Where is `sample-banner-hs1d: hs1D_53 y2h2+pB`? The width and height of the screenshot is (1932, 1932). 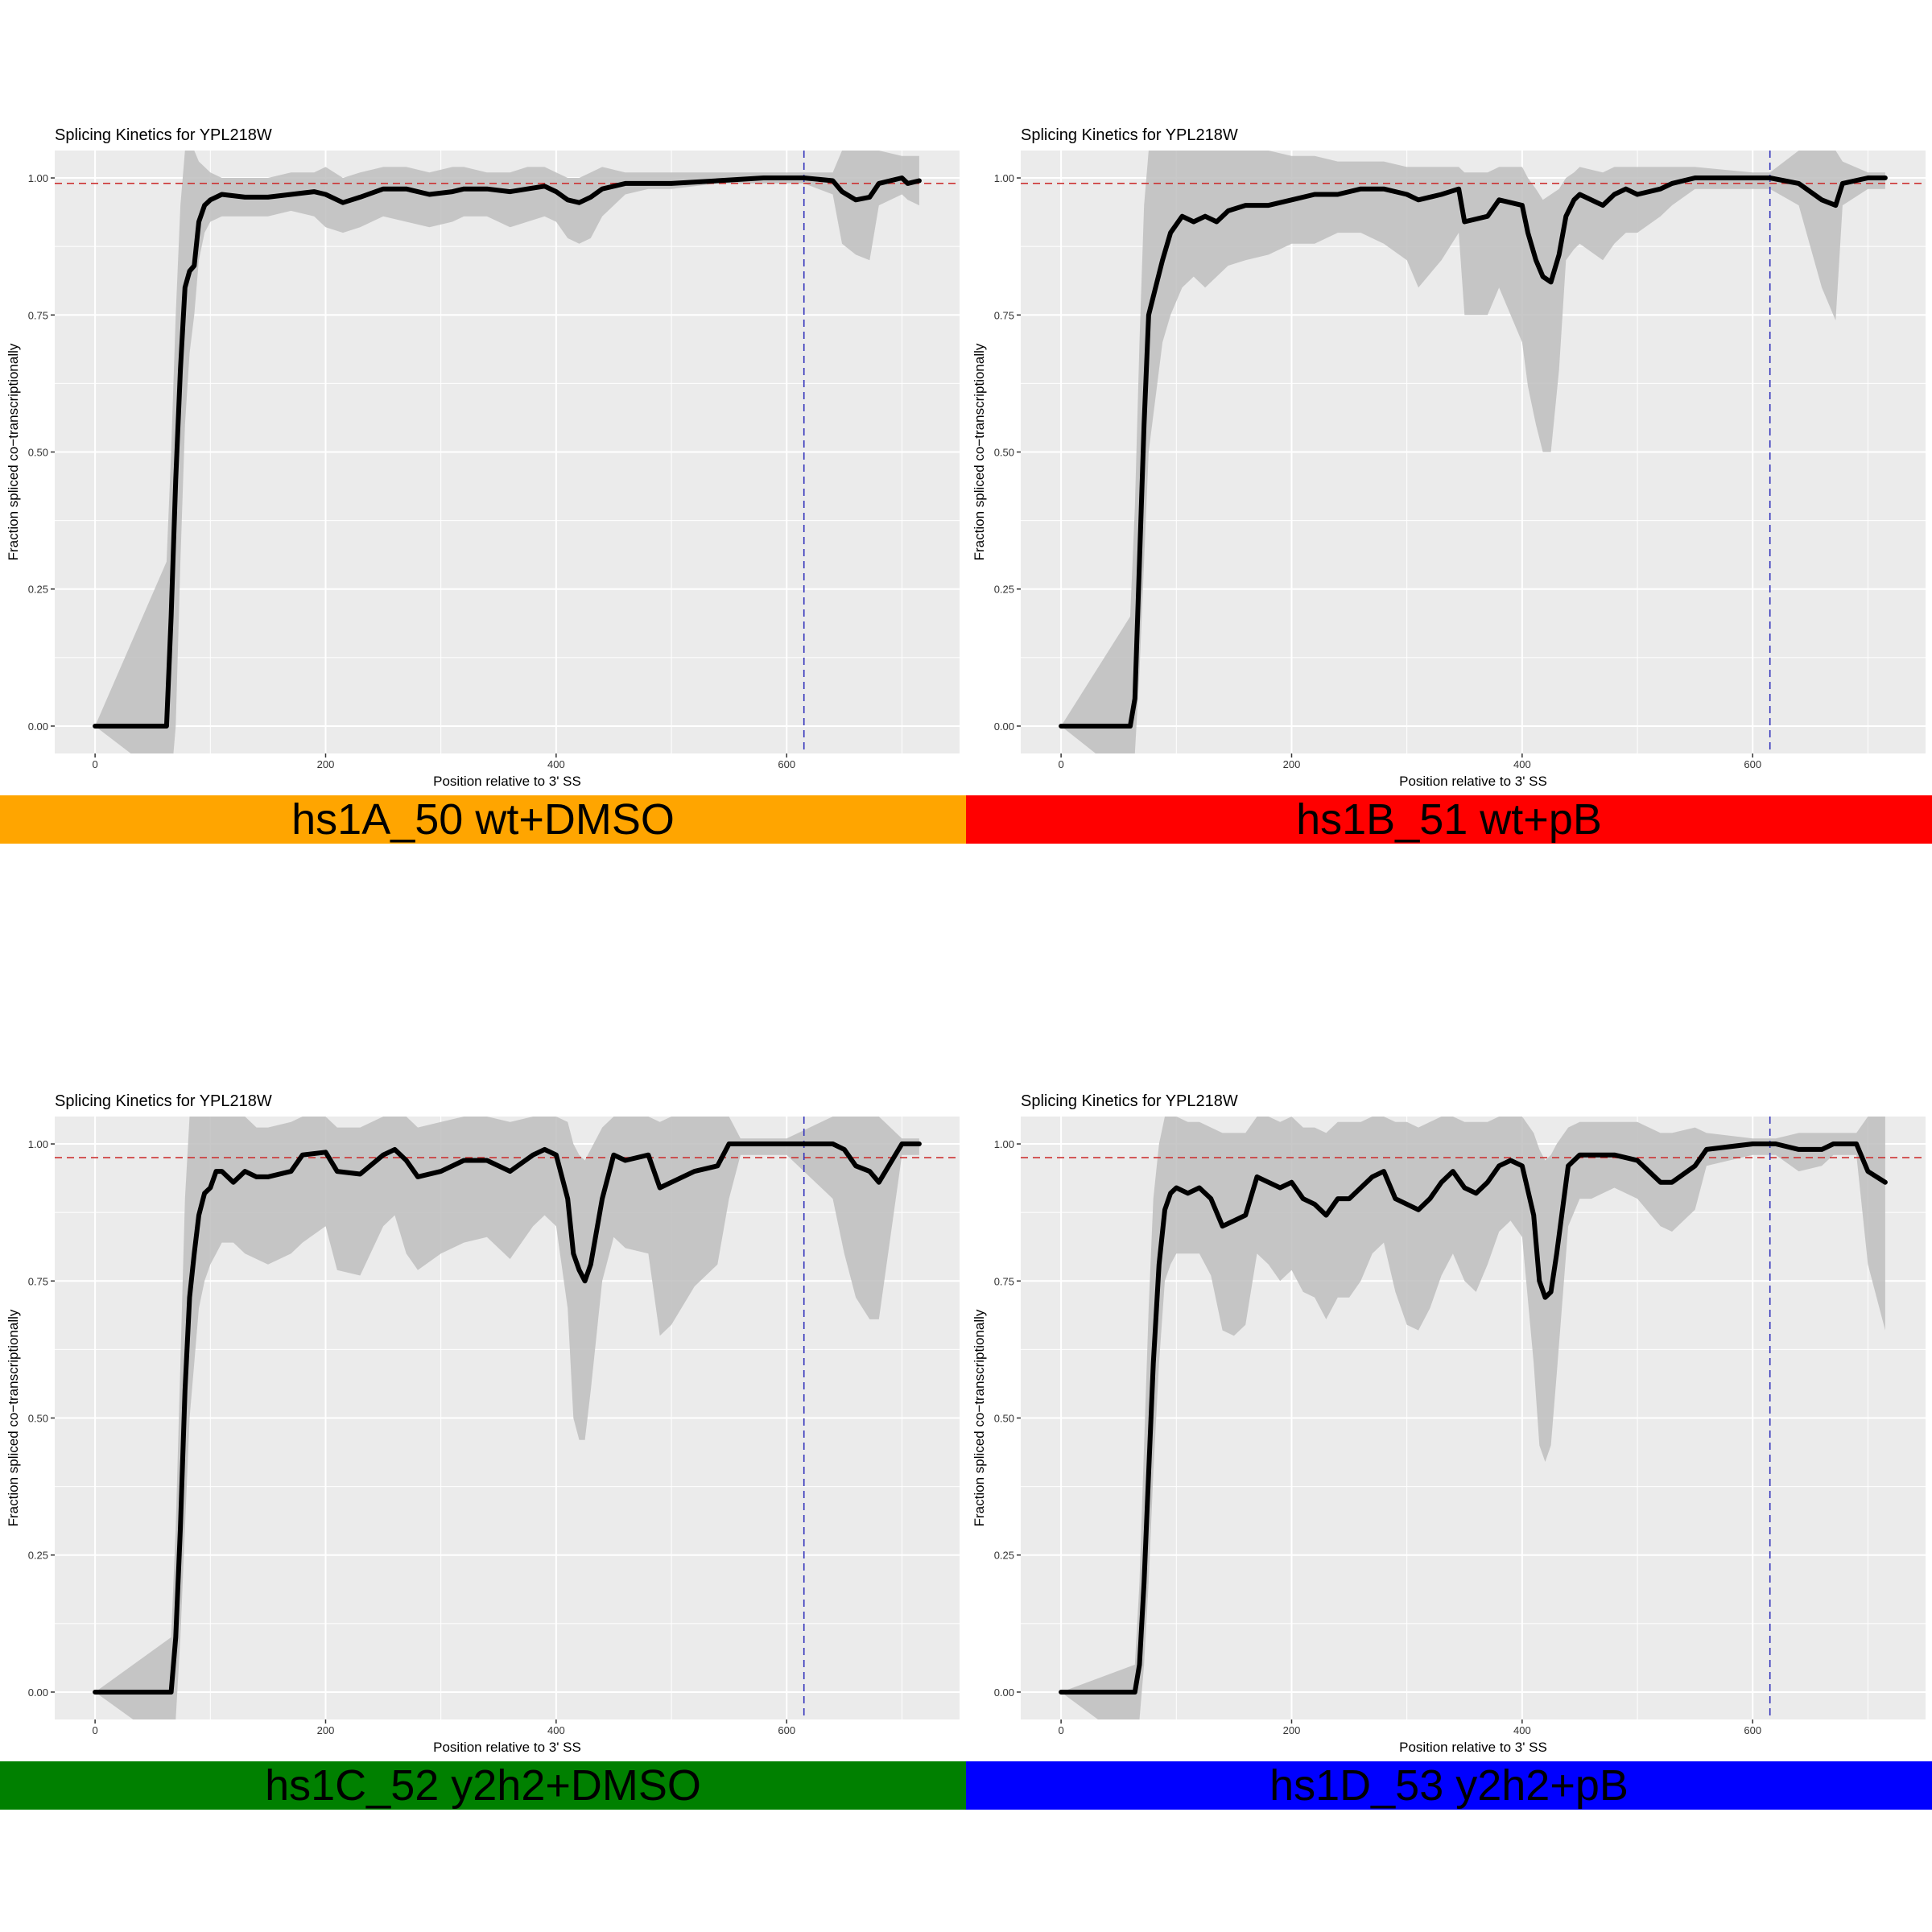
sample-banner-hs1d: hs1D_53 y2h2+pB is located at coordinates (1449, 1785).